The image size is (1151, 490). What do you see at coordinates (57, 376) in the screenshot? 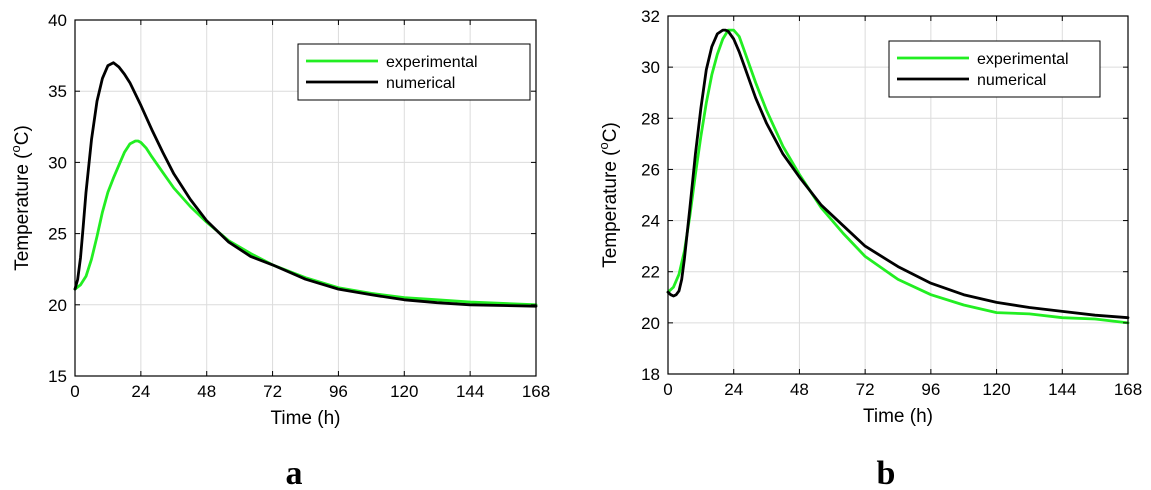
I see `y-tick-label: 15` at bounding box center [57, 376].